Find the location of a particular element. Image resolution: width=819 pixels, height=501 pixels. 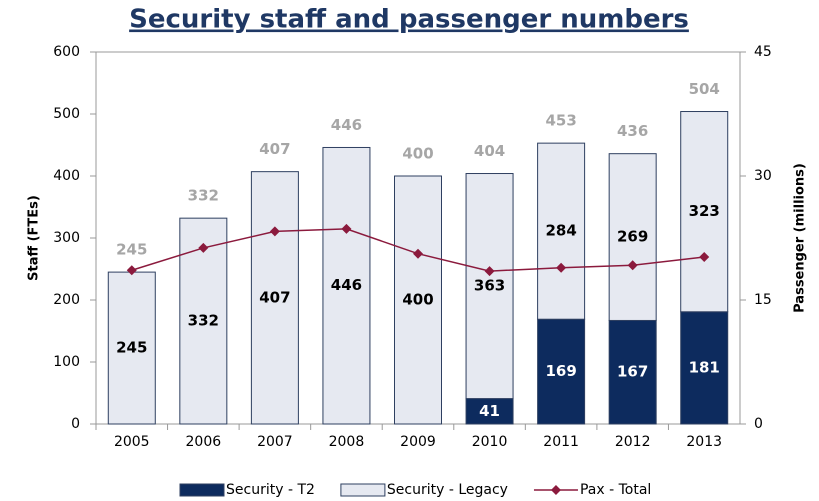

x-tick-label: 2013 is located at coordinates (704, 442).